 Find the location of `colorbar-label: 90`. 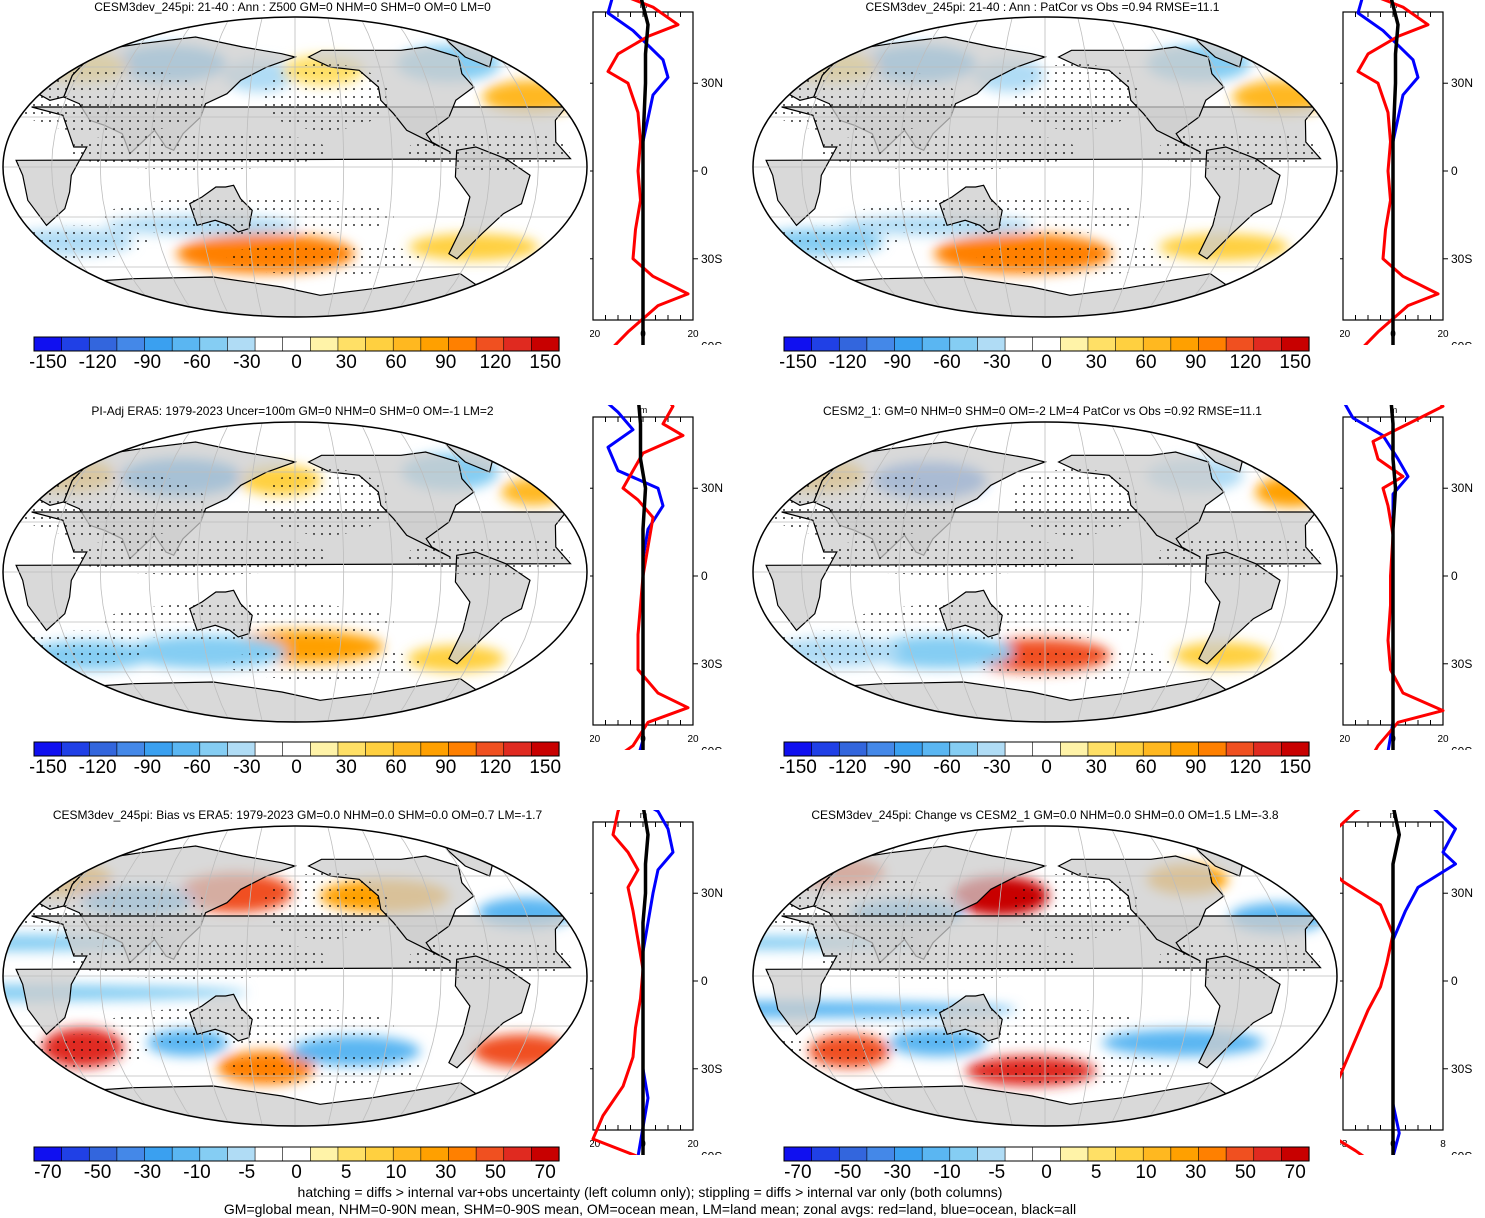

colorbar-label: 90 is located at coordinates (445, 362).